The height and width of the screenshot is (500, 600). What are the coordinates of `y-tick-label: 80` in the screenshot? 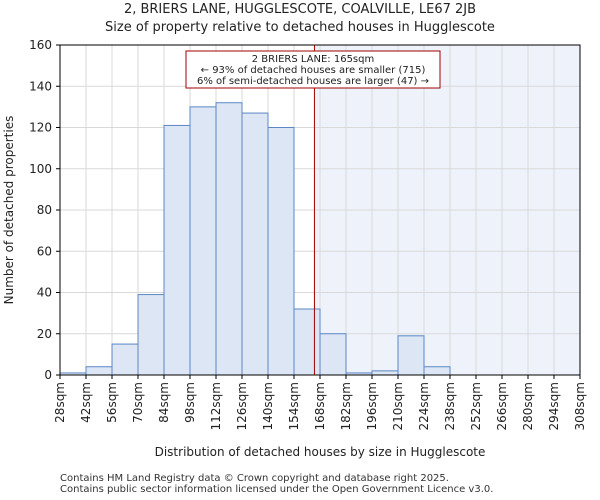 It's located at (44, 210).